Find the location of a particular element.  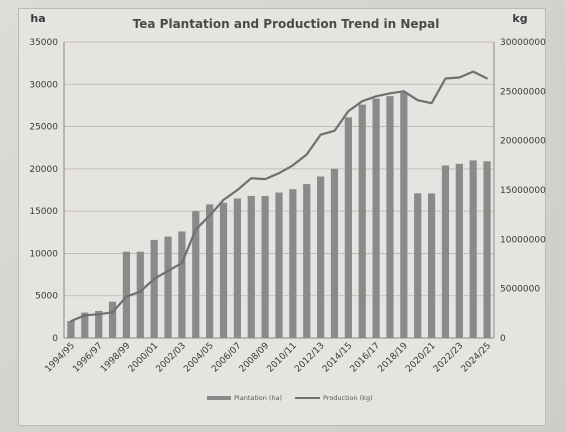

legend-label-plantation: Plantation (ha) is located at coordinates (258, 398).